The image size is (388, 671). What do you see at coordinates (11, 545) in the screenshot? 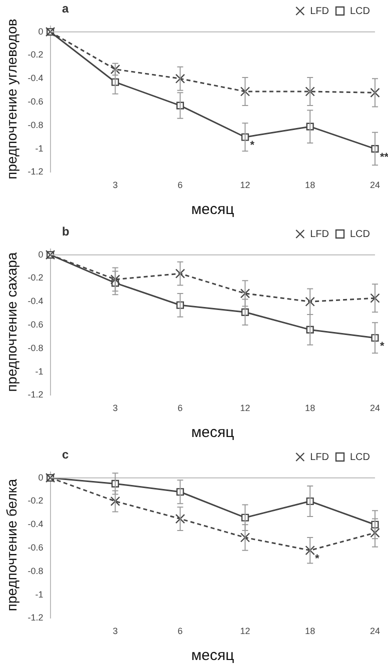
I see `y-axis-title: предпочтение белка` at bounding box center [11, 545].